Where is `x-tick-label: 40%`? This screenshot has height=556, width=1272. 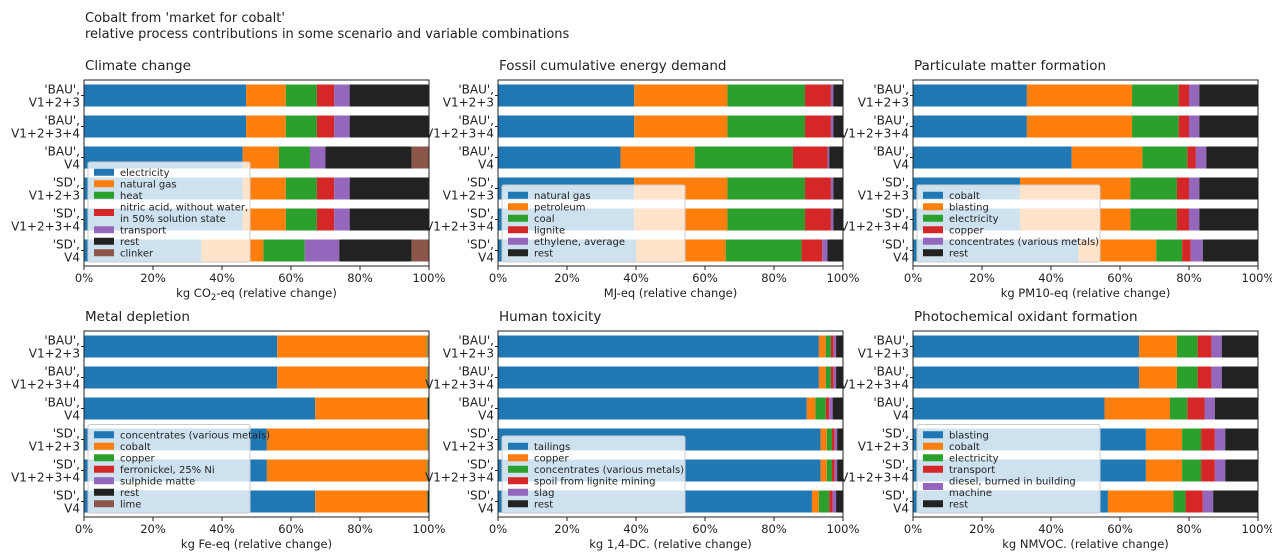
x-tick-label: 40% is located at coordinates (1051, 278).